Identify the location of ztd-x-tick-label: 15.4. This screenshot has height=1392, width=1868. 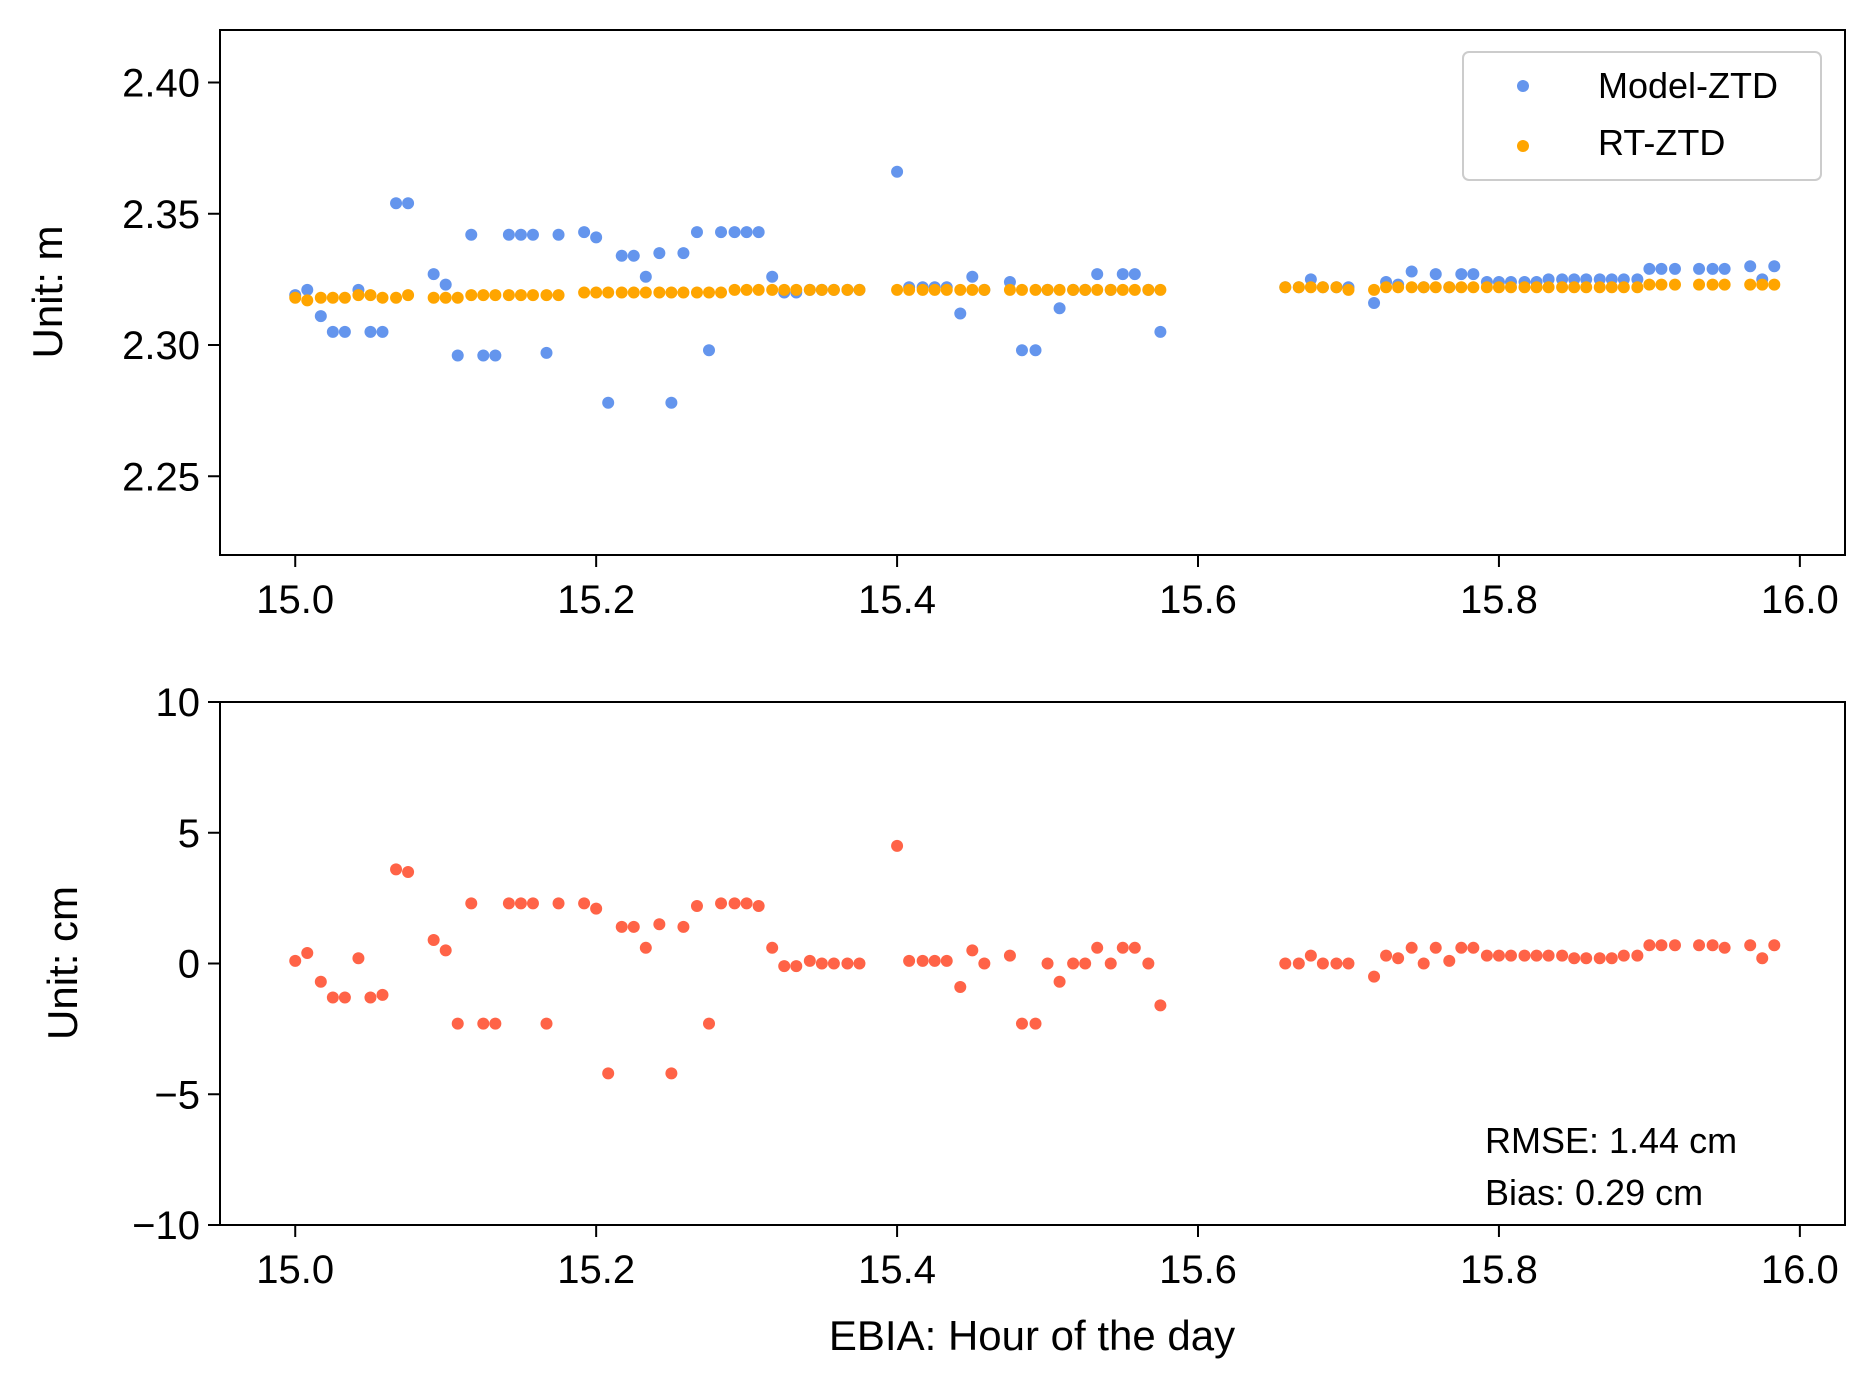
(897, 600).